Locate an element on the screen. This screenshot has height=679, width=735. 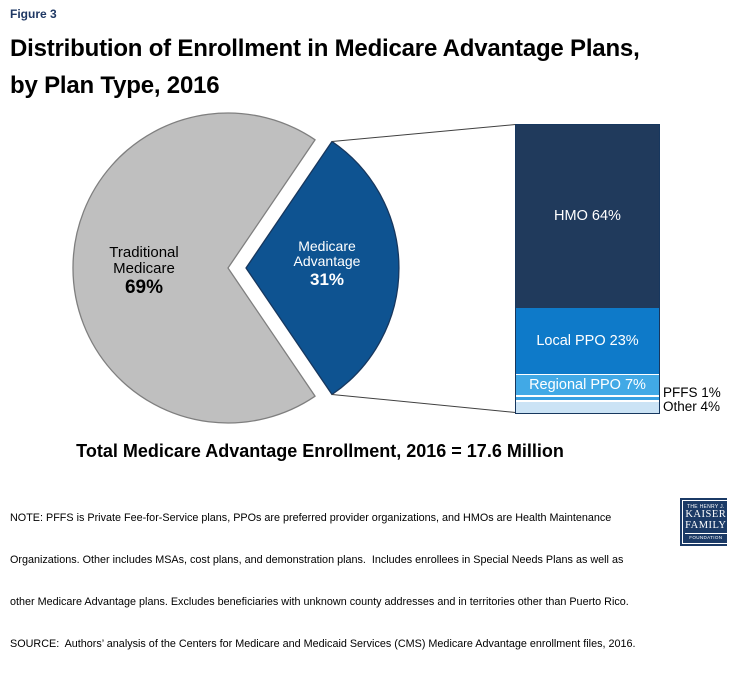
bar-segment-other is located at coordinates (587, 406).